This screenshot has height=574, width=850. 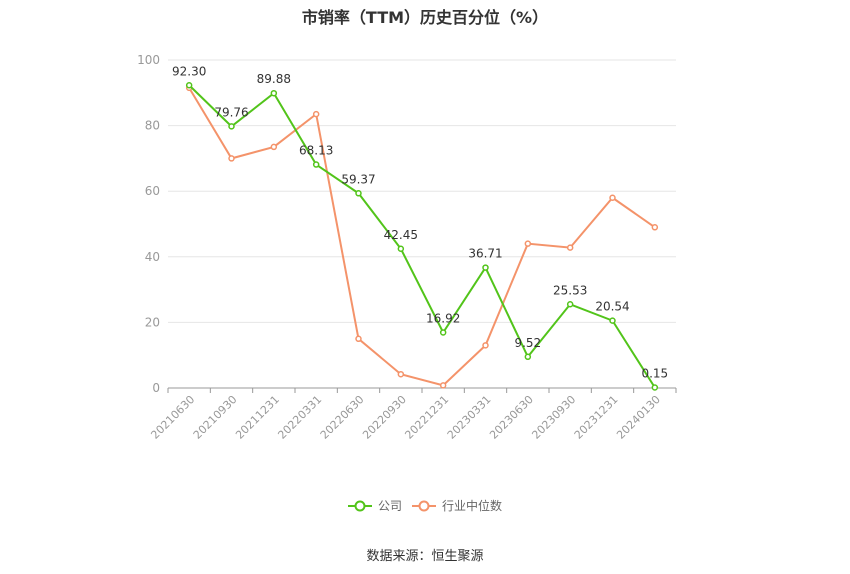 I want to click on x-tick-label: 20210930, so click(x=215, y=417).